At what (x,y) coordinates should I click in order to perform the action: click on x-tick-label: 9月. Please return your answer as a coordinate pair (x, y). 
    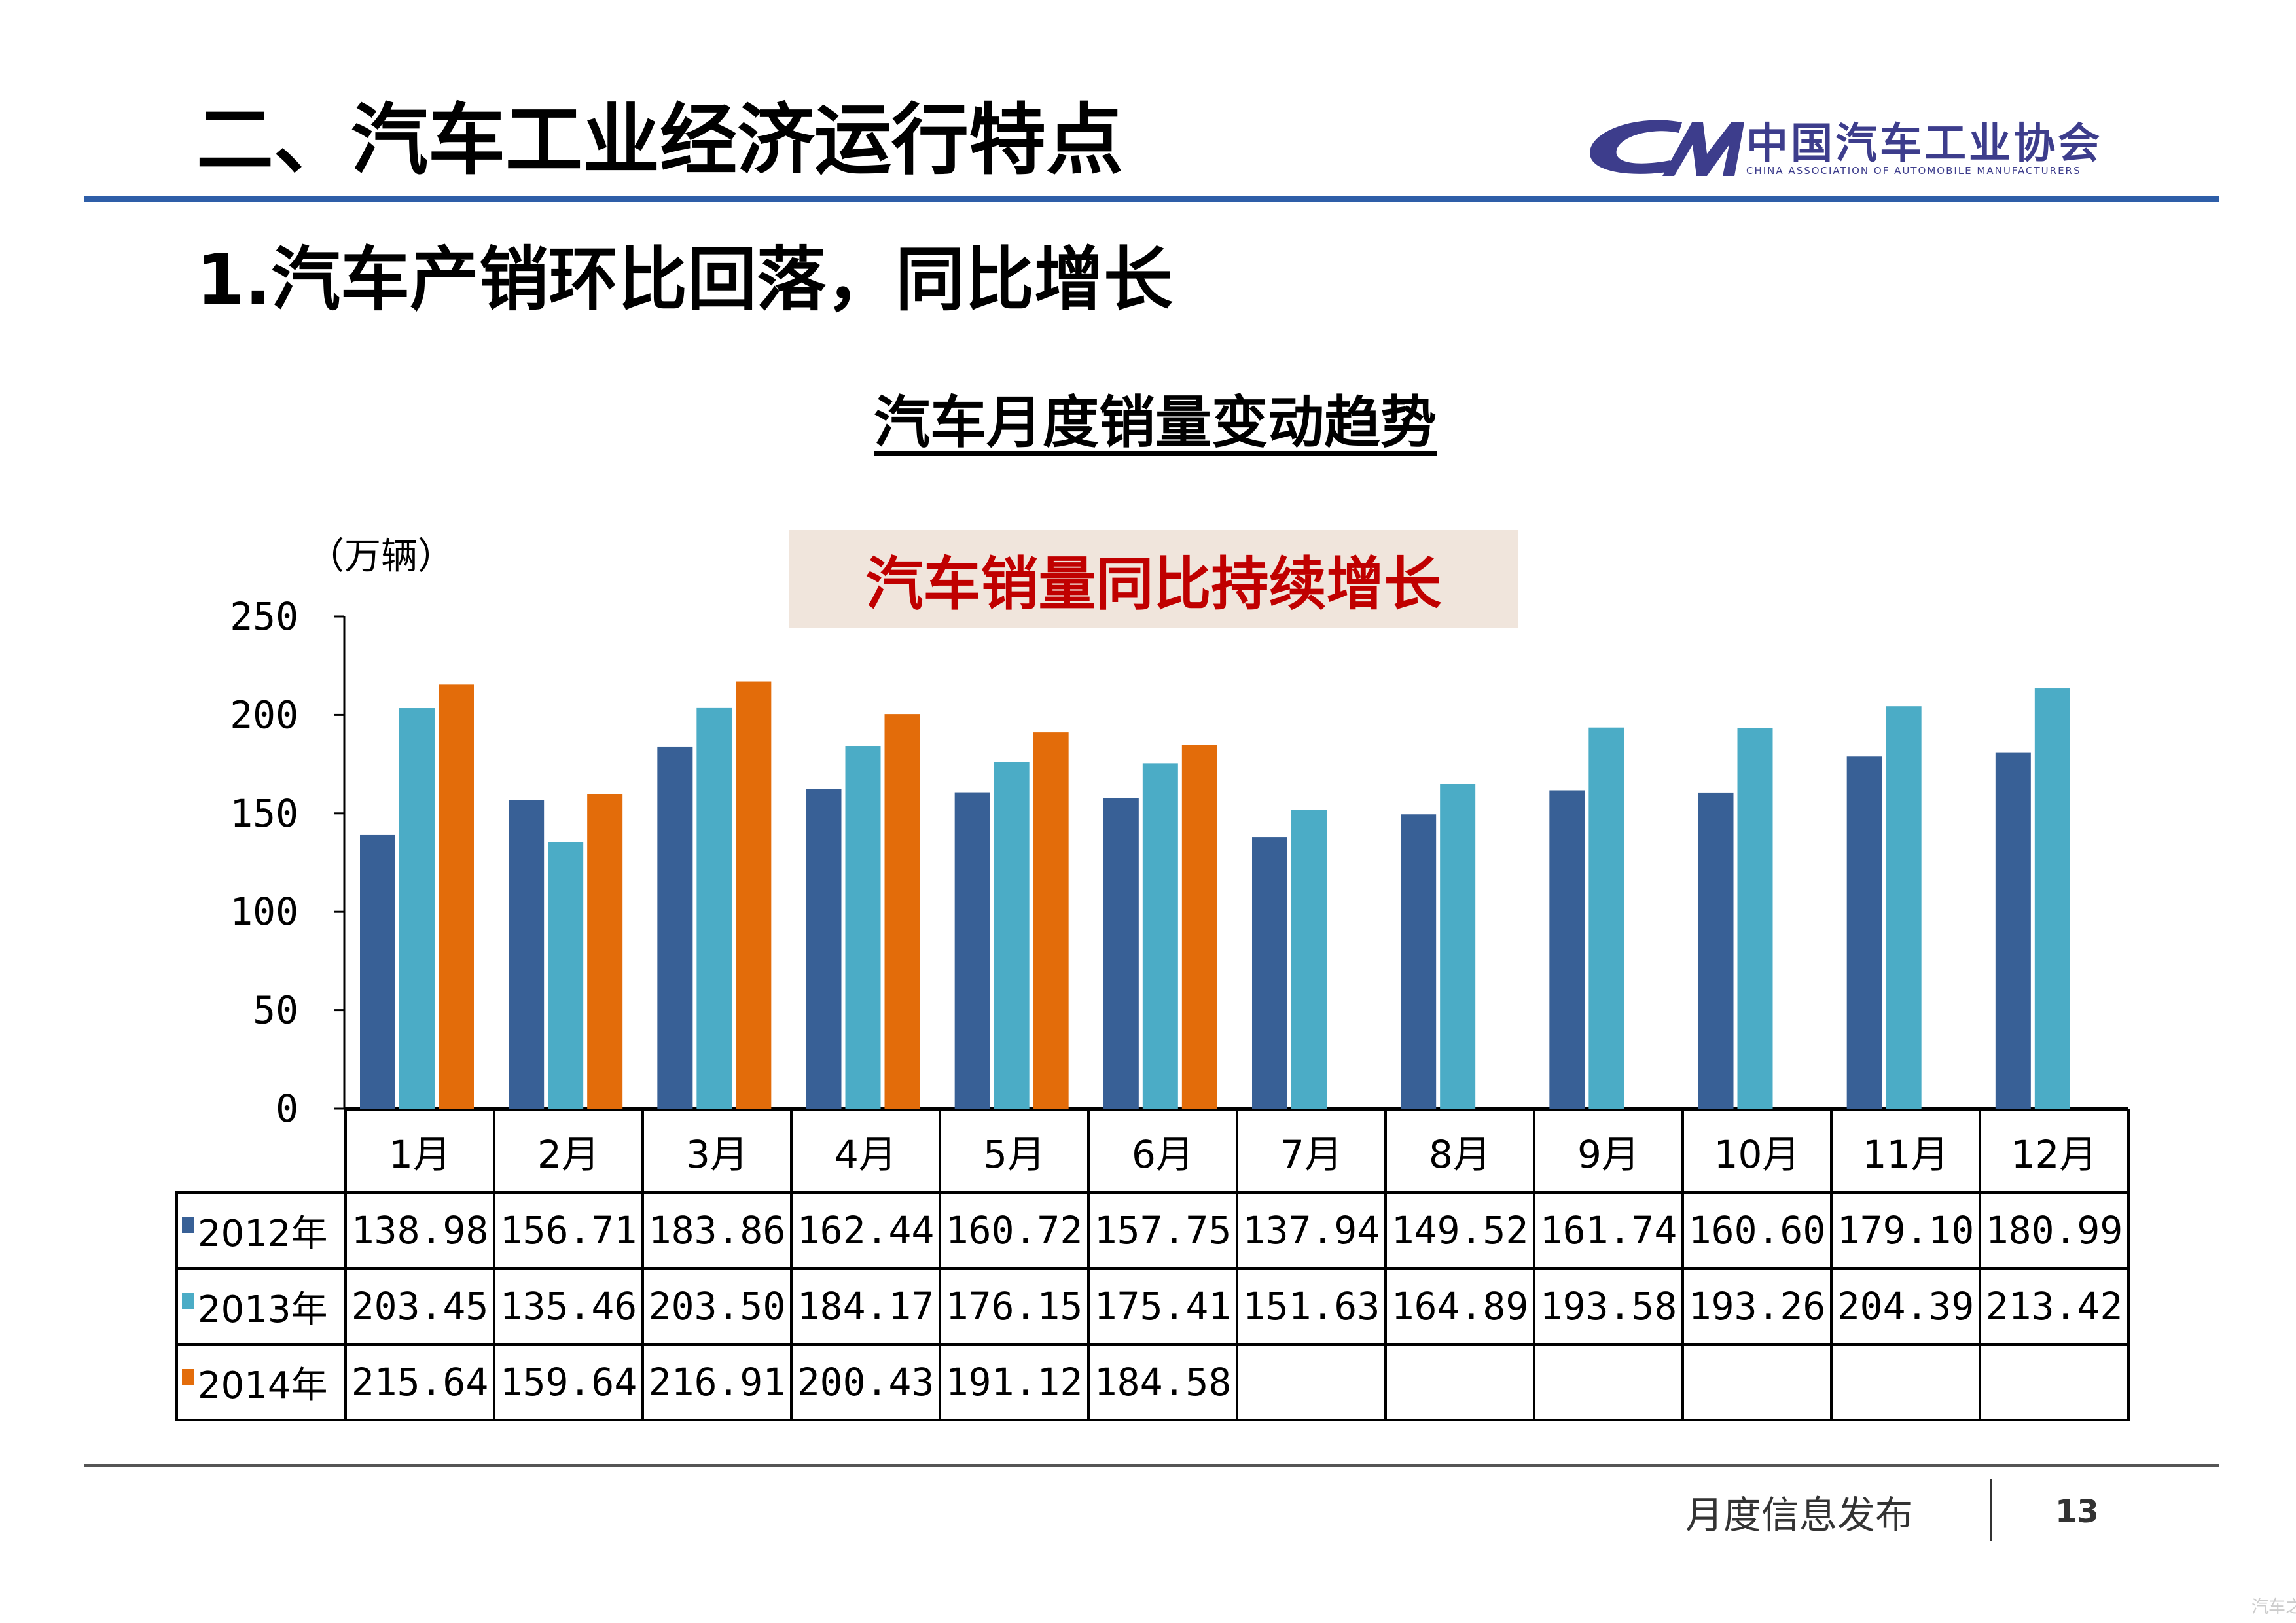
    Looking at the image, I should click on (1608, 1151).